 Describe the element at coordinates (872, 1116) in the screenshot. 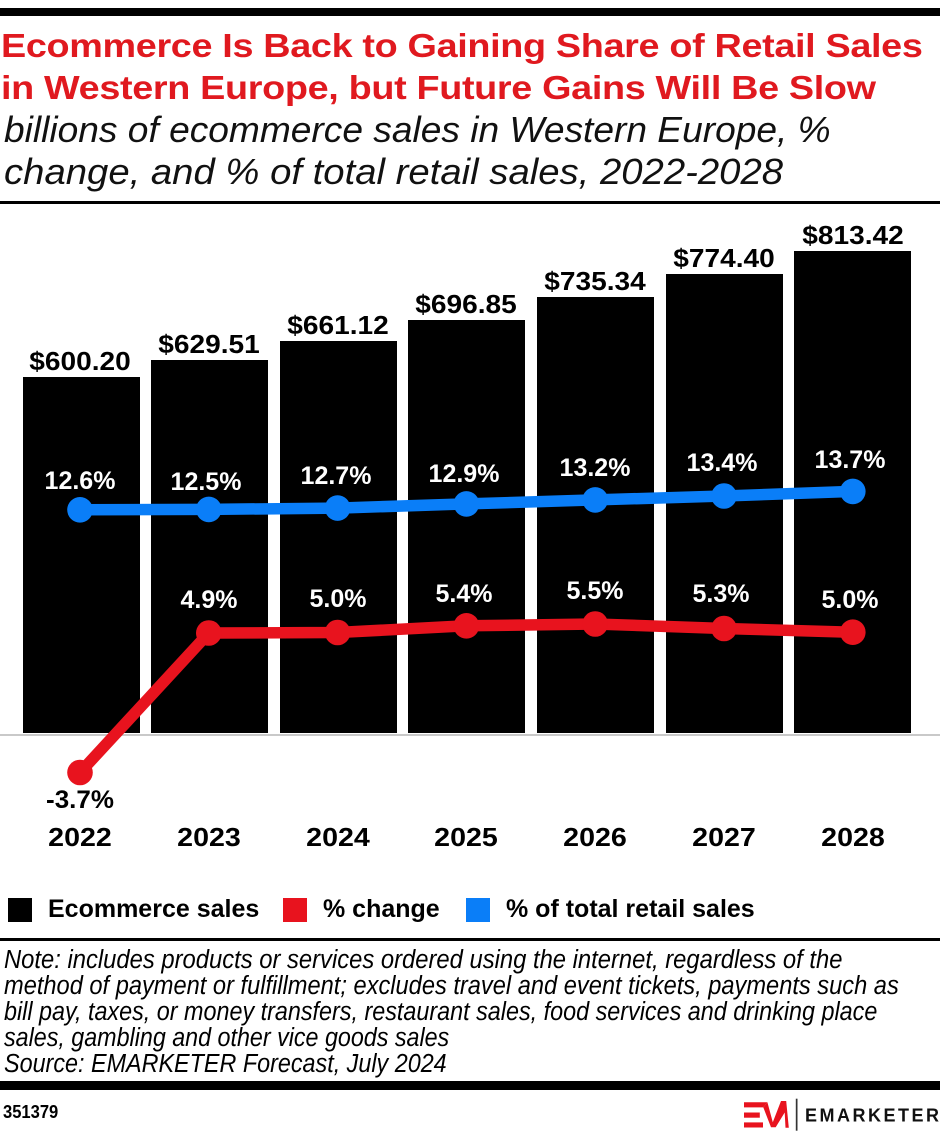

I see `svg-text: EMARKETER` at that location.